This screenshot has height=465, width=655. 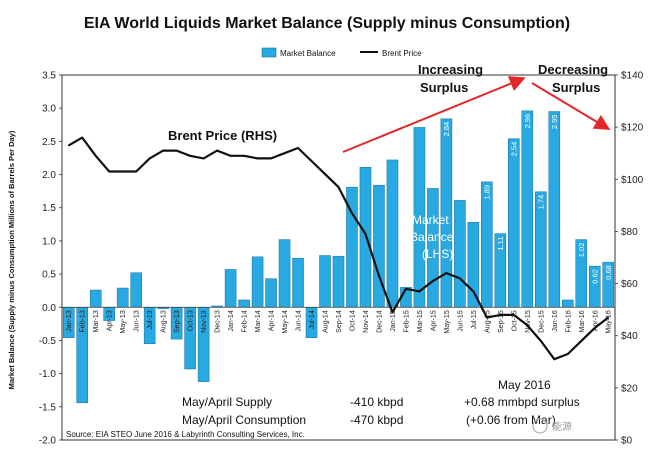 What do you see at coordinates (137, 321) in the screenshot?
I see `x-tick-label: Jun-13` at bounding box center [137, 321].